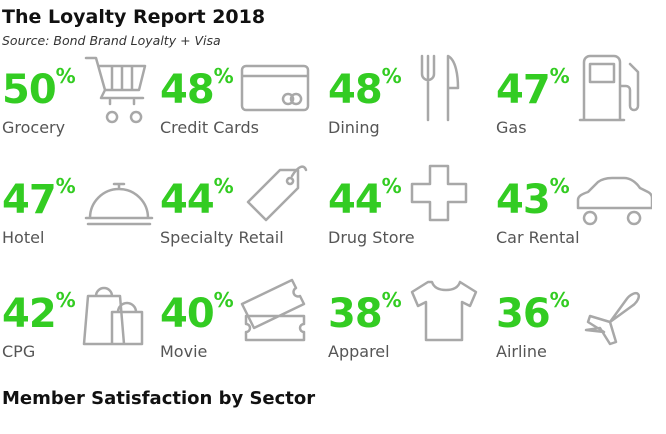 The image size is (666, 434). I want to click on tile: 40% Movie, so click(242, 326).